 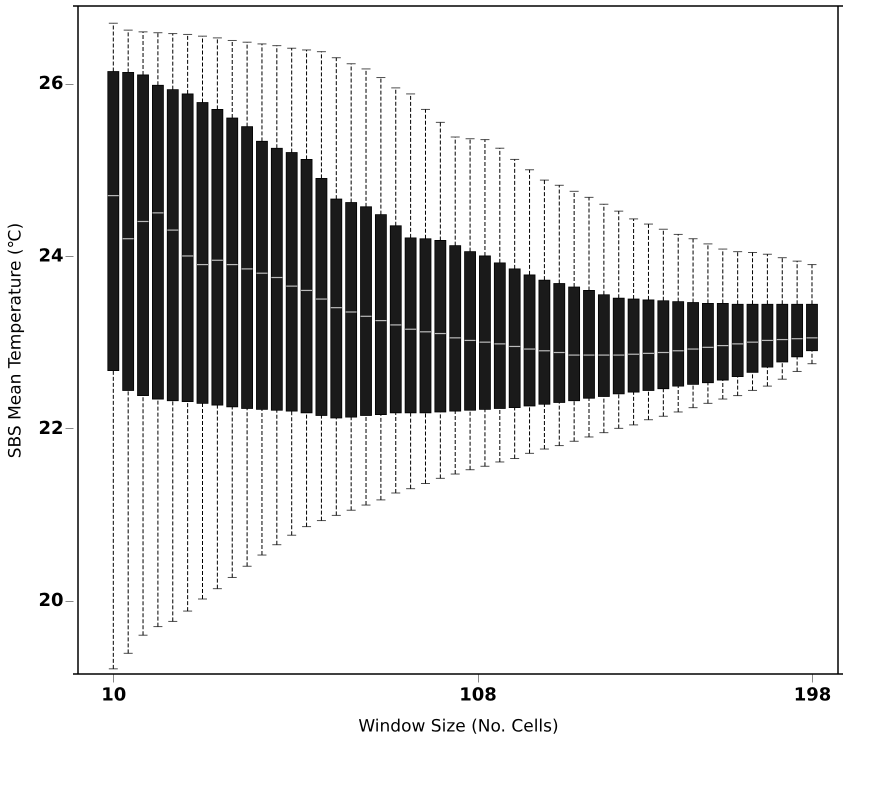 I want to click on y-tick-label: 20, so click(x=51, y=601).